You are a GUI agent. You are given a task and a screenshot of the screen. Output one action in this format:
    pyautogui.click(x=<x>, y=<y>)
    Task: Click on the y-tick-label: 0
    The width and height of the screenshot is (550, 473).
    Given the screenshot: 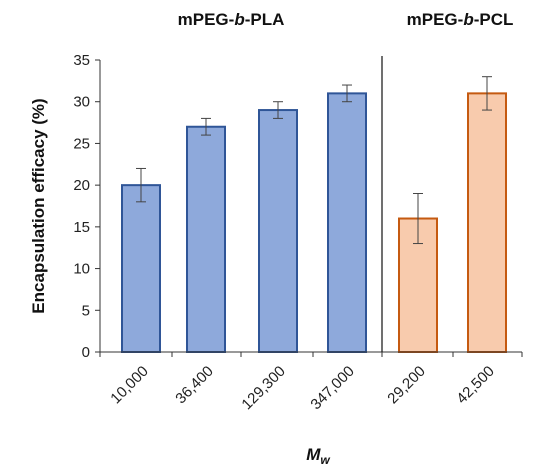 What is the action you would take?
    pyautogui.click(x=86, y=352)
    